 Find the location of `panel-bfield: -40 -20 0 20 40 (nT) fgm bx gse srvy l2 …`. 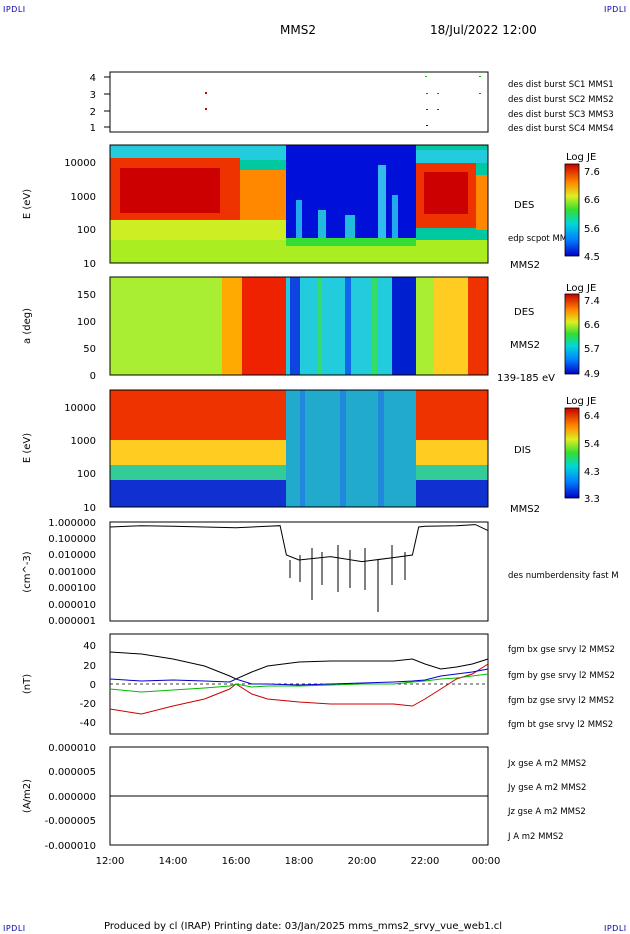

panel-bfield: -40 -20 0 20 40 (nT) fgm bx gse srvy l2 … is located at coordinates (318, 684).